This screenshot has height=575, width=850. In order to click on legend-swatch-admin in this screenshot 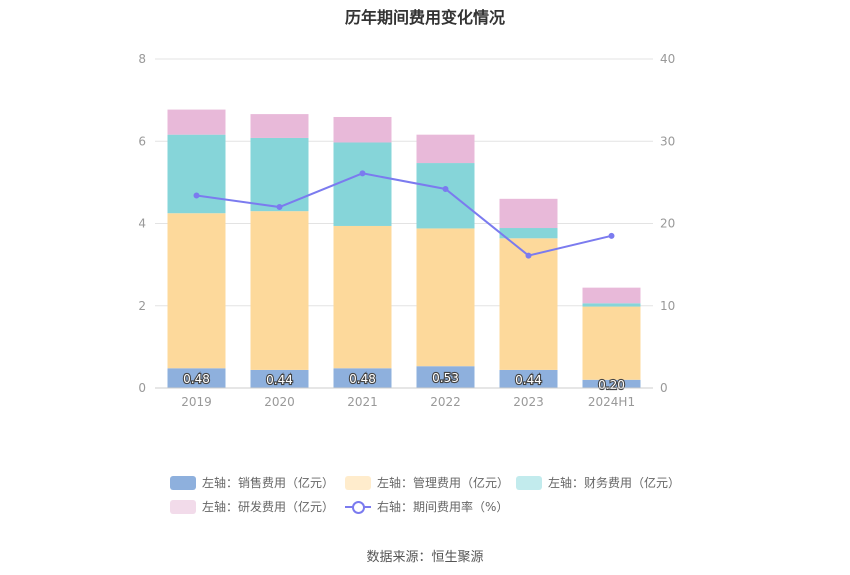, I will do `click(358, 482)`.